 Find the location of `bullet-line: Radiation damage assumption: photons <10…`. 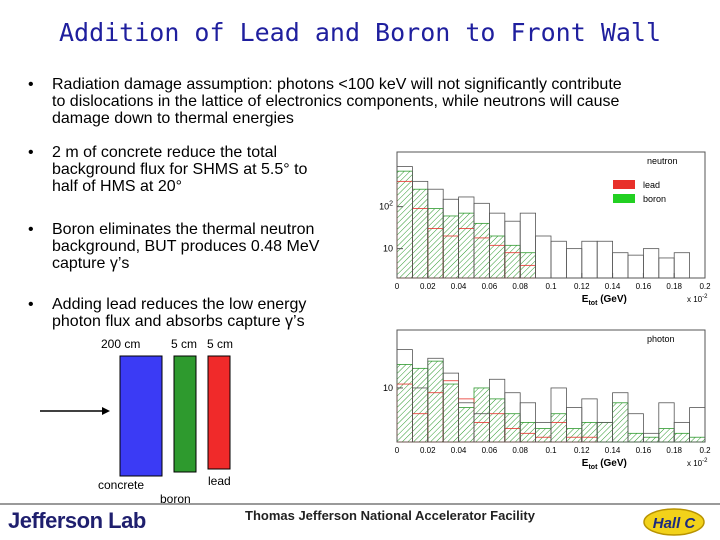

bullet-line: Radiation damage assumption: photons <10… is located at coordinates (337, 84).